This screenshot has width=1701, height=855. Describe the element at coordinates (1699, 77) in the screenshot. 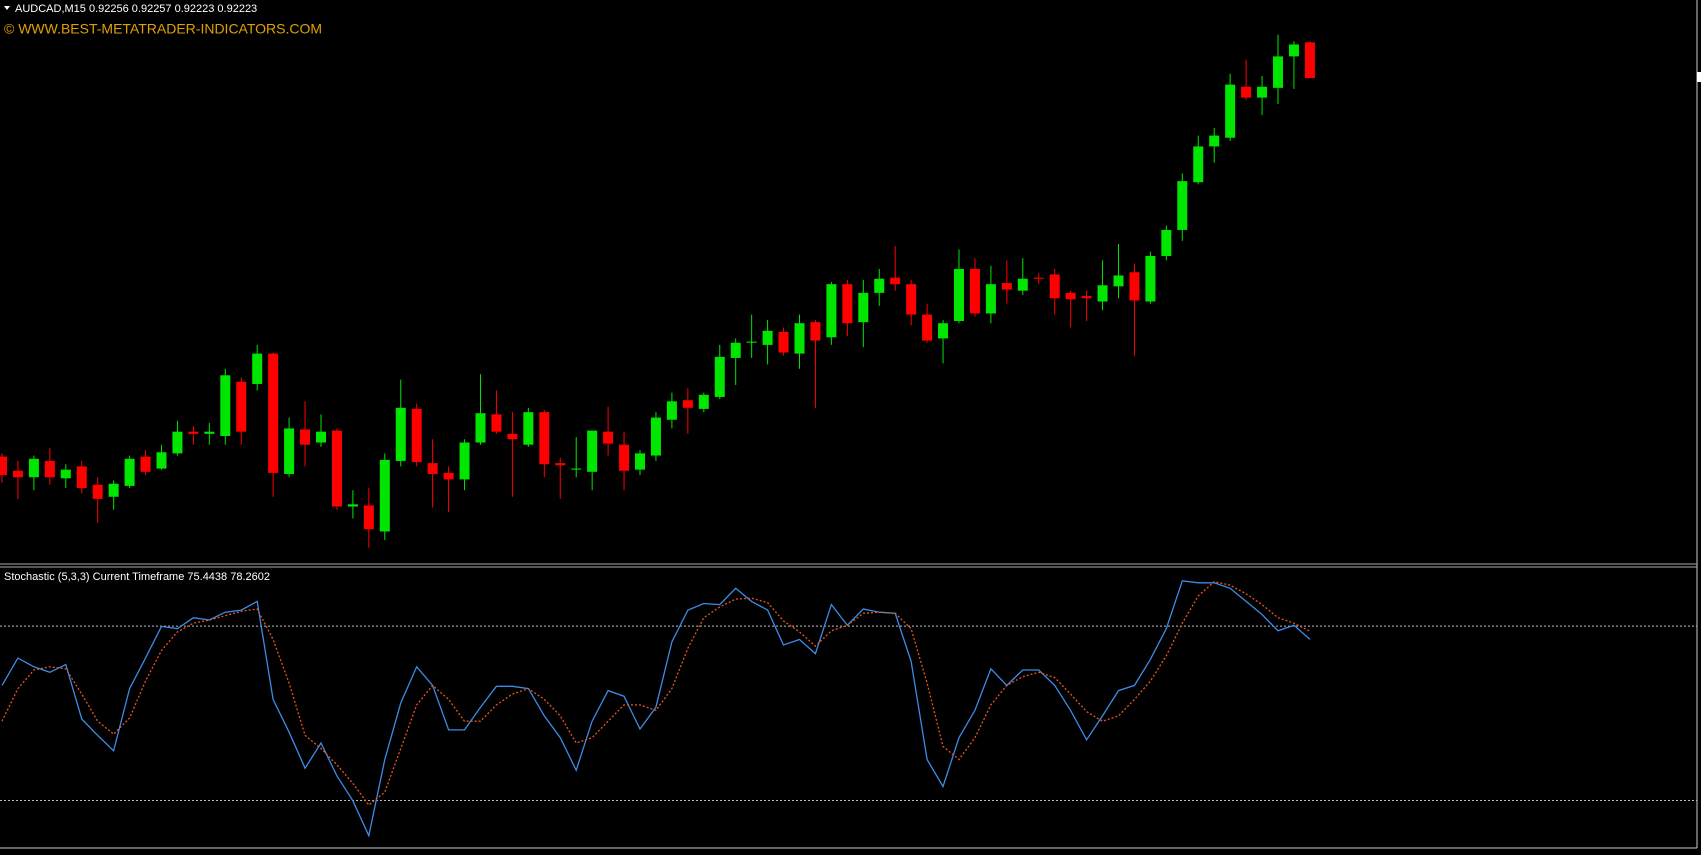

I see `price-marker` at that location.